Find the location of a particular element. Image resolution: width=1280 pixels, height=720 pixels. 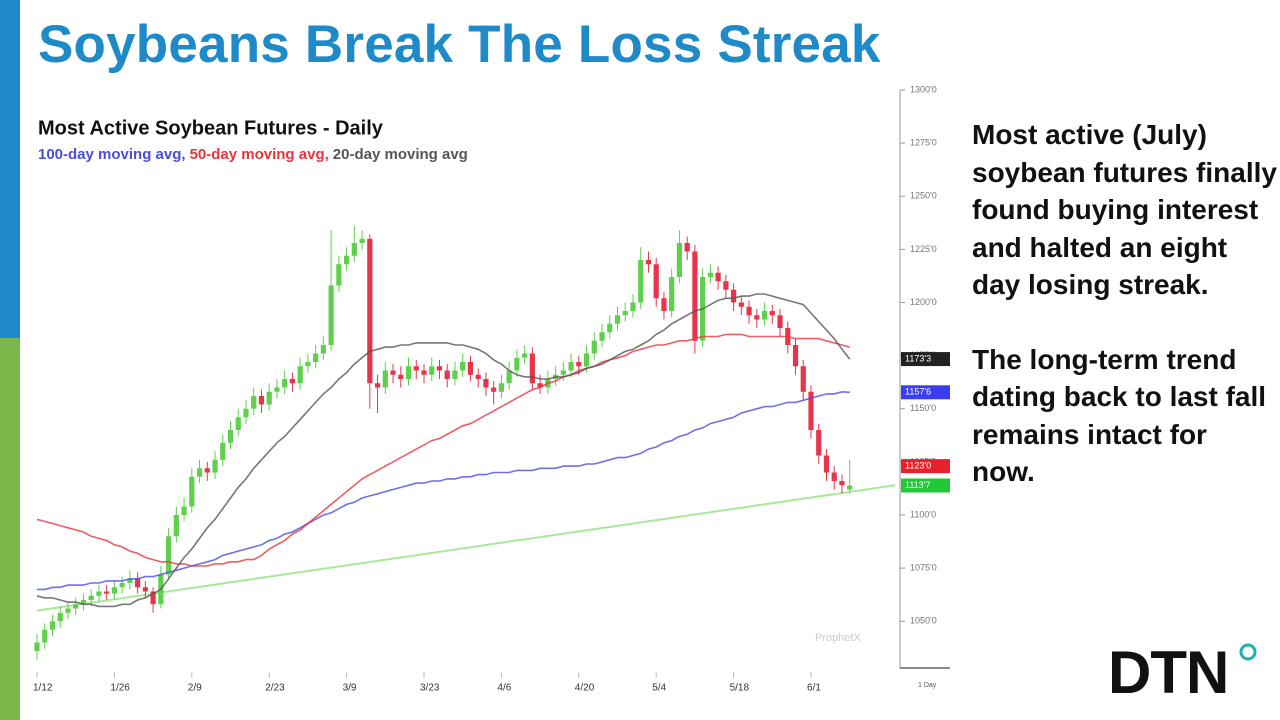

period-label: 1 Day is located at coordinates (927, 685).